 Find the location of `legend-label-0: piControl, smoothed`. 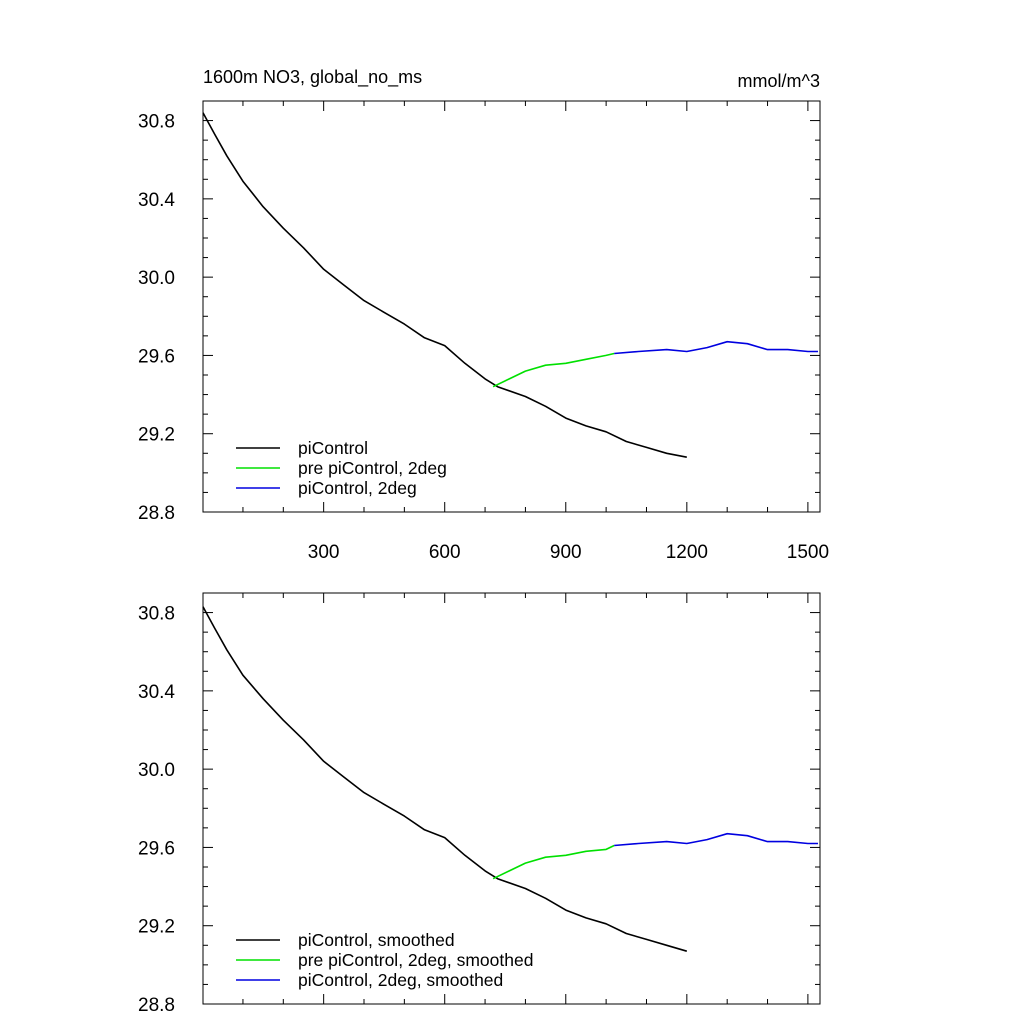

legend-label-0: piControl, smoothed is located at coordinates (376, 940).